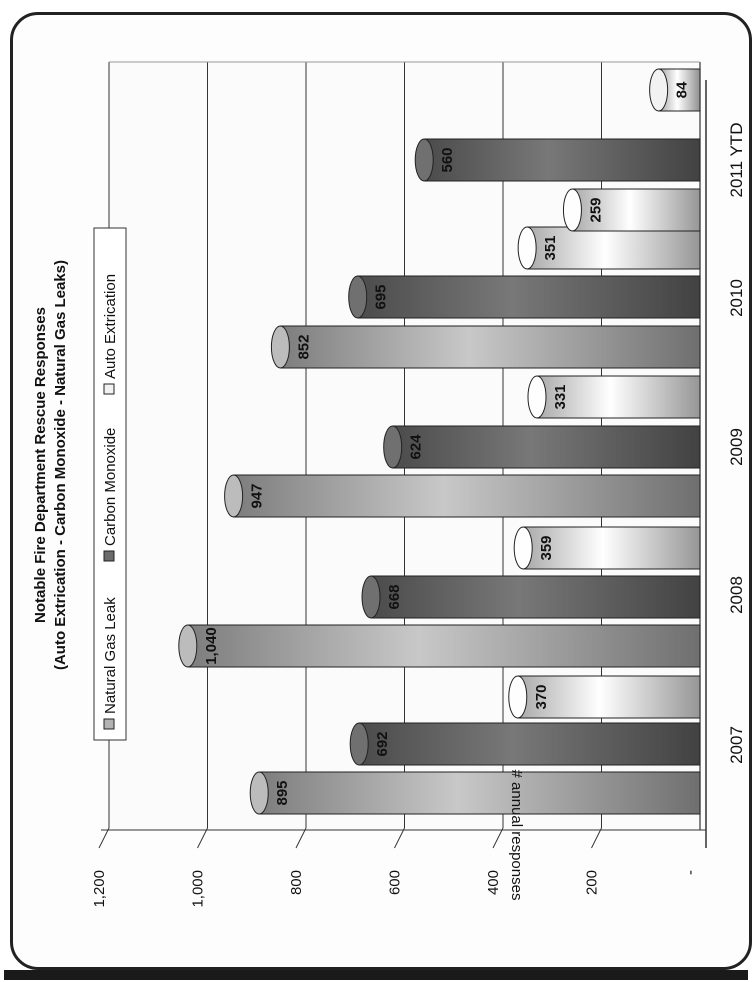  Describe the element at coordinates (690, 872) in the screenshot. I see `y-tick-label: -` at that location.